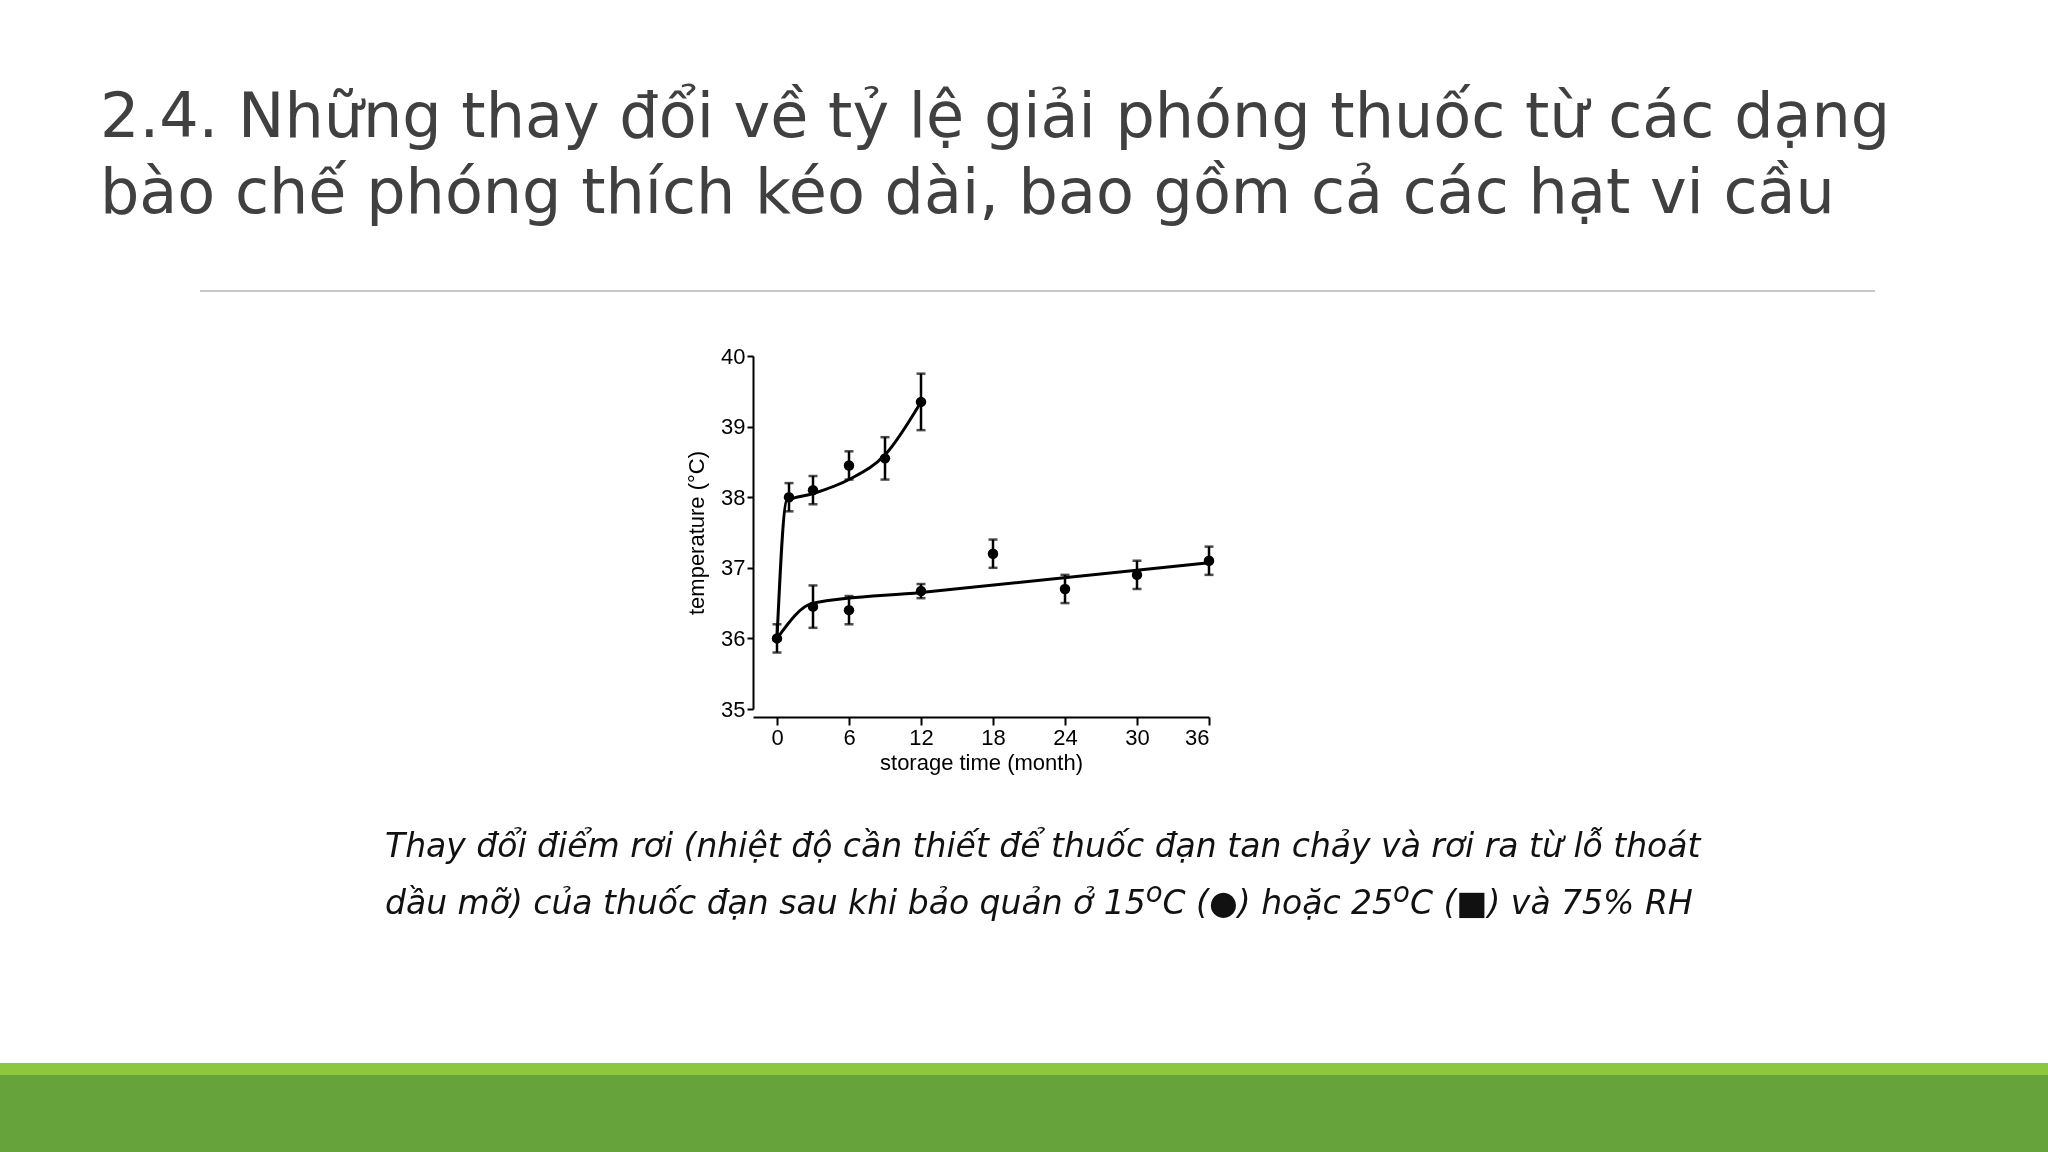 Image resolution: width=2048 pixels, height=1152 pixels. What do you see at coordinates (1044, 874) in the screenshot?
I see `text: Thay đổi điểm rơi (nhiệt độ cần thiết để thuốc đạn tan chảy và rơi ra từ lỗ thoát dầu mỡ) của thuốc đạn sau khi bảo quản ở 15$^{o}$C (●) hoặc 25$^{o}$C (■) và 75% RH` at bounding box center [1044, 874].